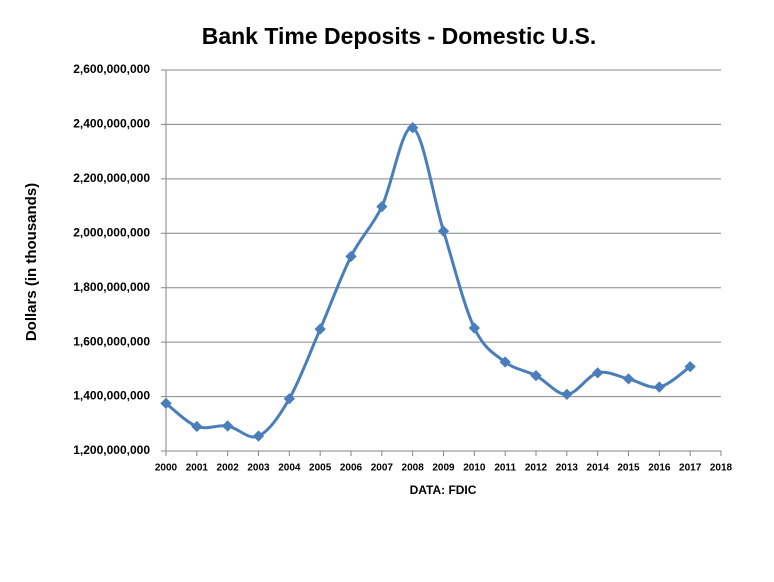 This screenshot has height=582, width=774. I want to click on y-tick-label: 1,400,000,000, so click(111, 396).